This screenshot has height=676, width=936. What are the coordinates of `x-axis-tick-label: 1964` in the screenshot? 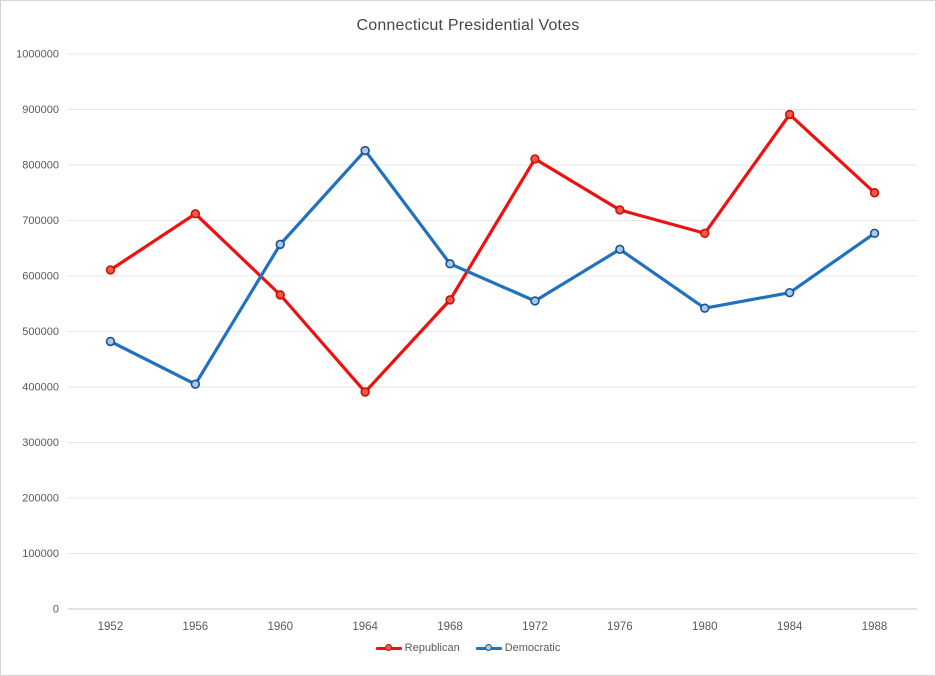 It's located at (365, 627).